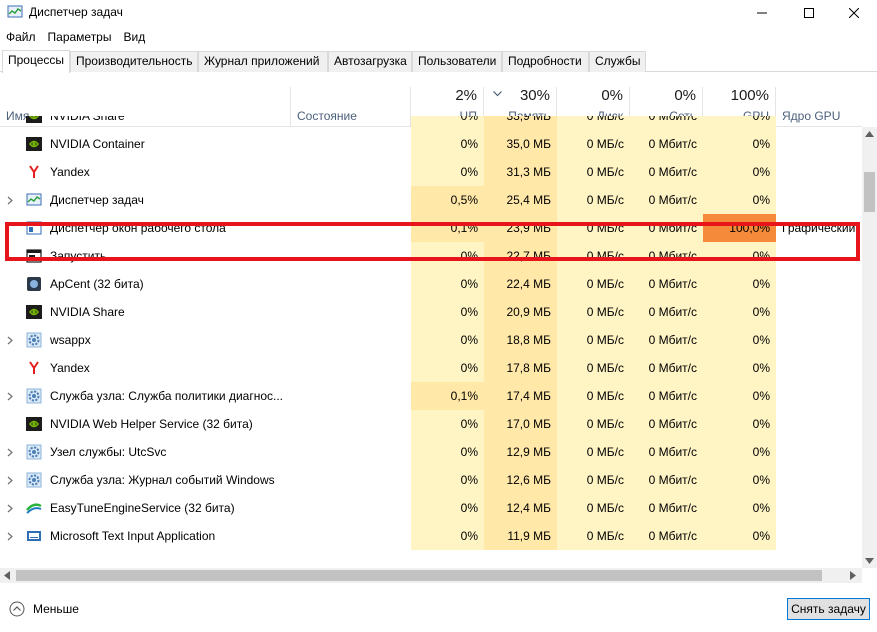 The height and width of the screenshot is (632, 877). I want to click on tab-performance: Производительность, so click(134, 61).